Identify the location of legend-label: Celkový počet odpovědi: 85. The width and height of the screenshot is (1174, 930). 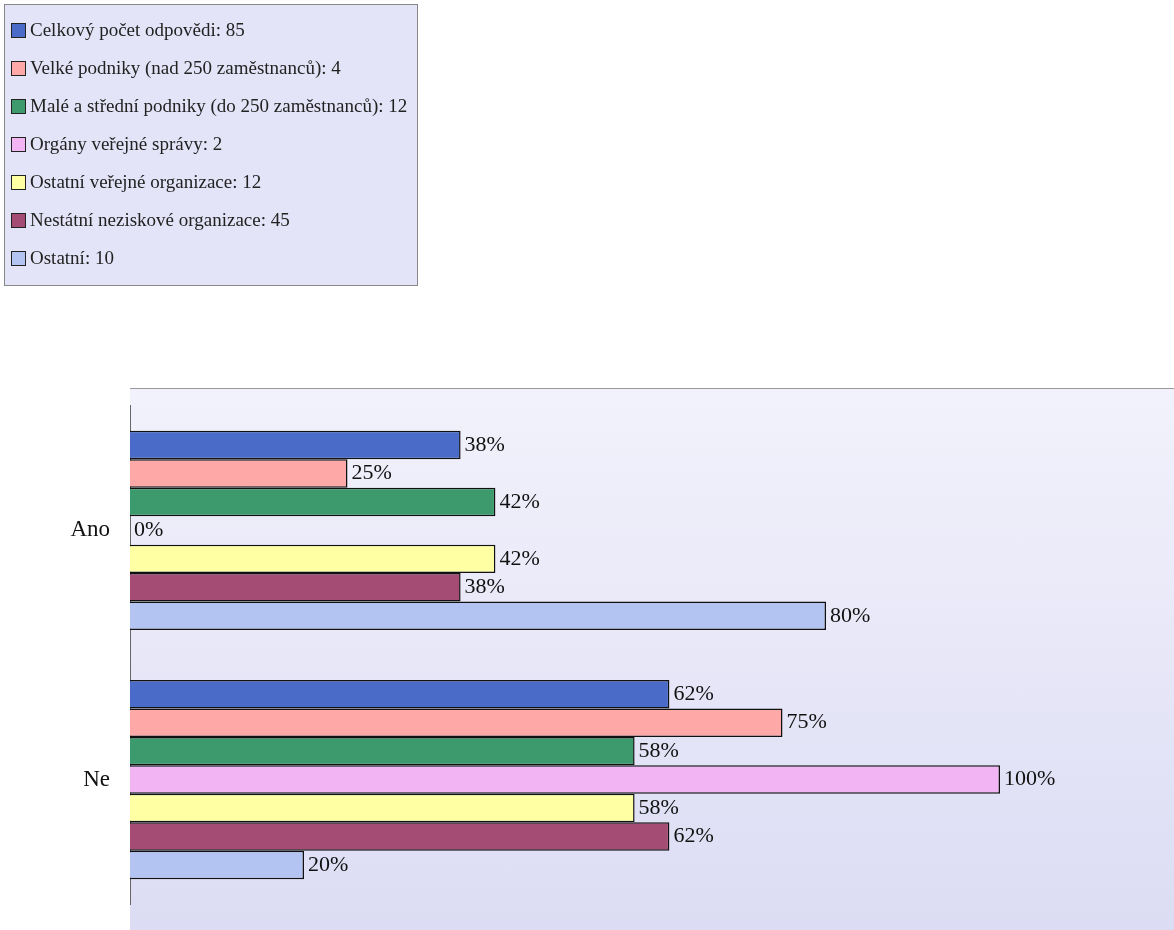
(137, 30).